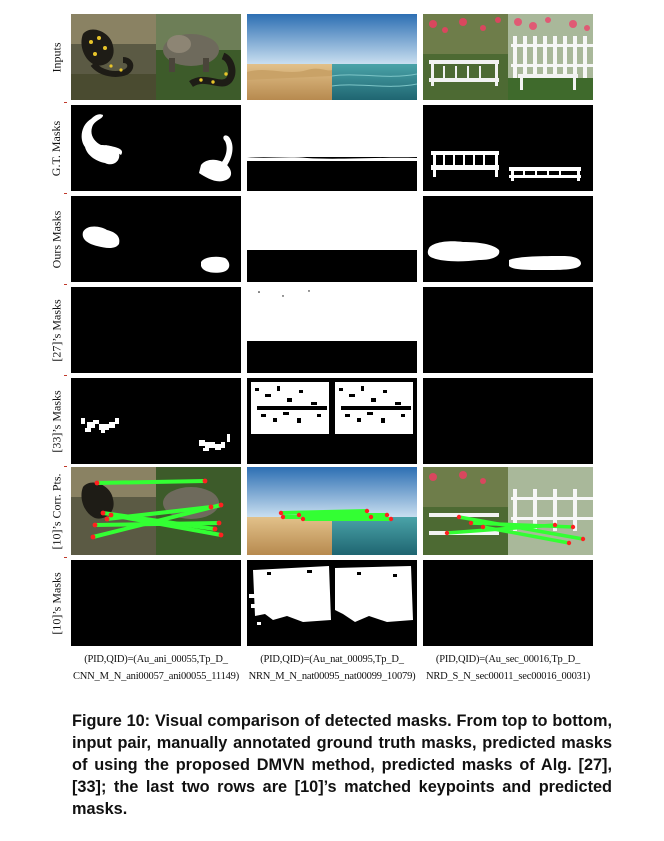 This screenshot has height=841, width=664. I want to click on gt-mask-nature, so click(332, 148).